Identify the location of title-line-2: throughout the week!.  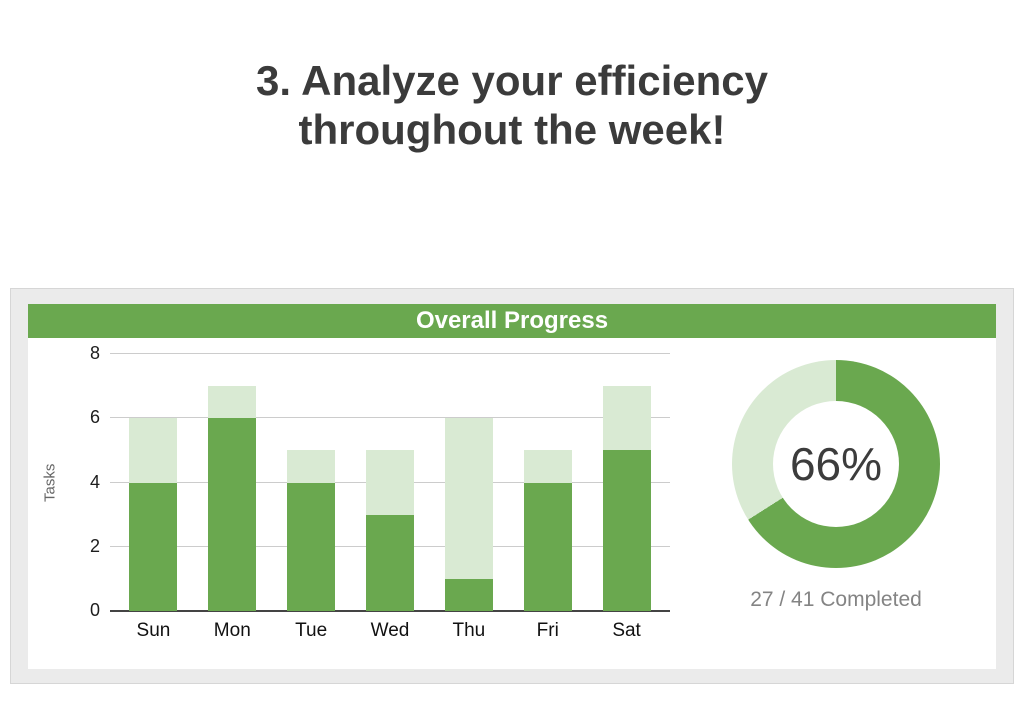
(512, 130).